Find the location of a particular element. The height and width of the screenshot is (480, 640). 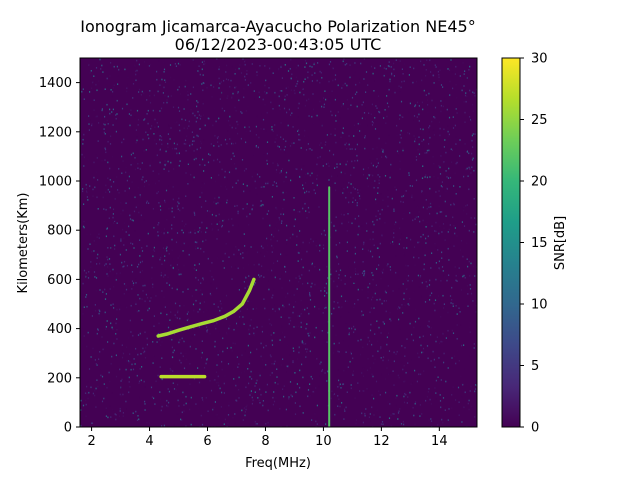

colorbar: 0 5 10 15 20 25 30 is located at coordinates (524, 244).